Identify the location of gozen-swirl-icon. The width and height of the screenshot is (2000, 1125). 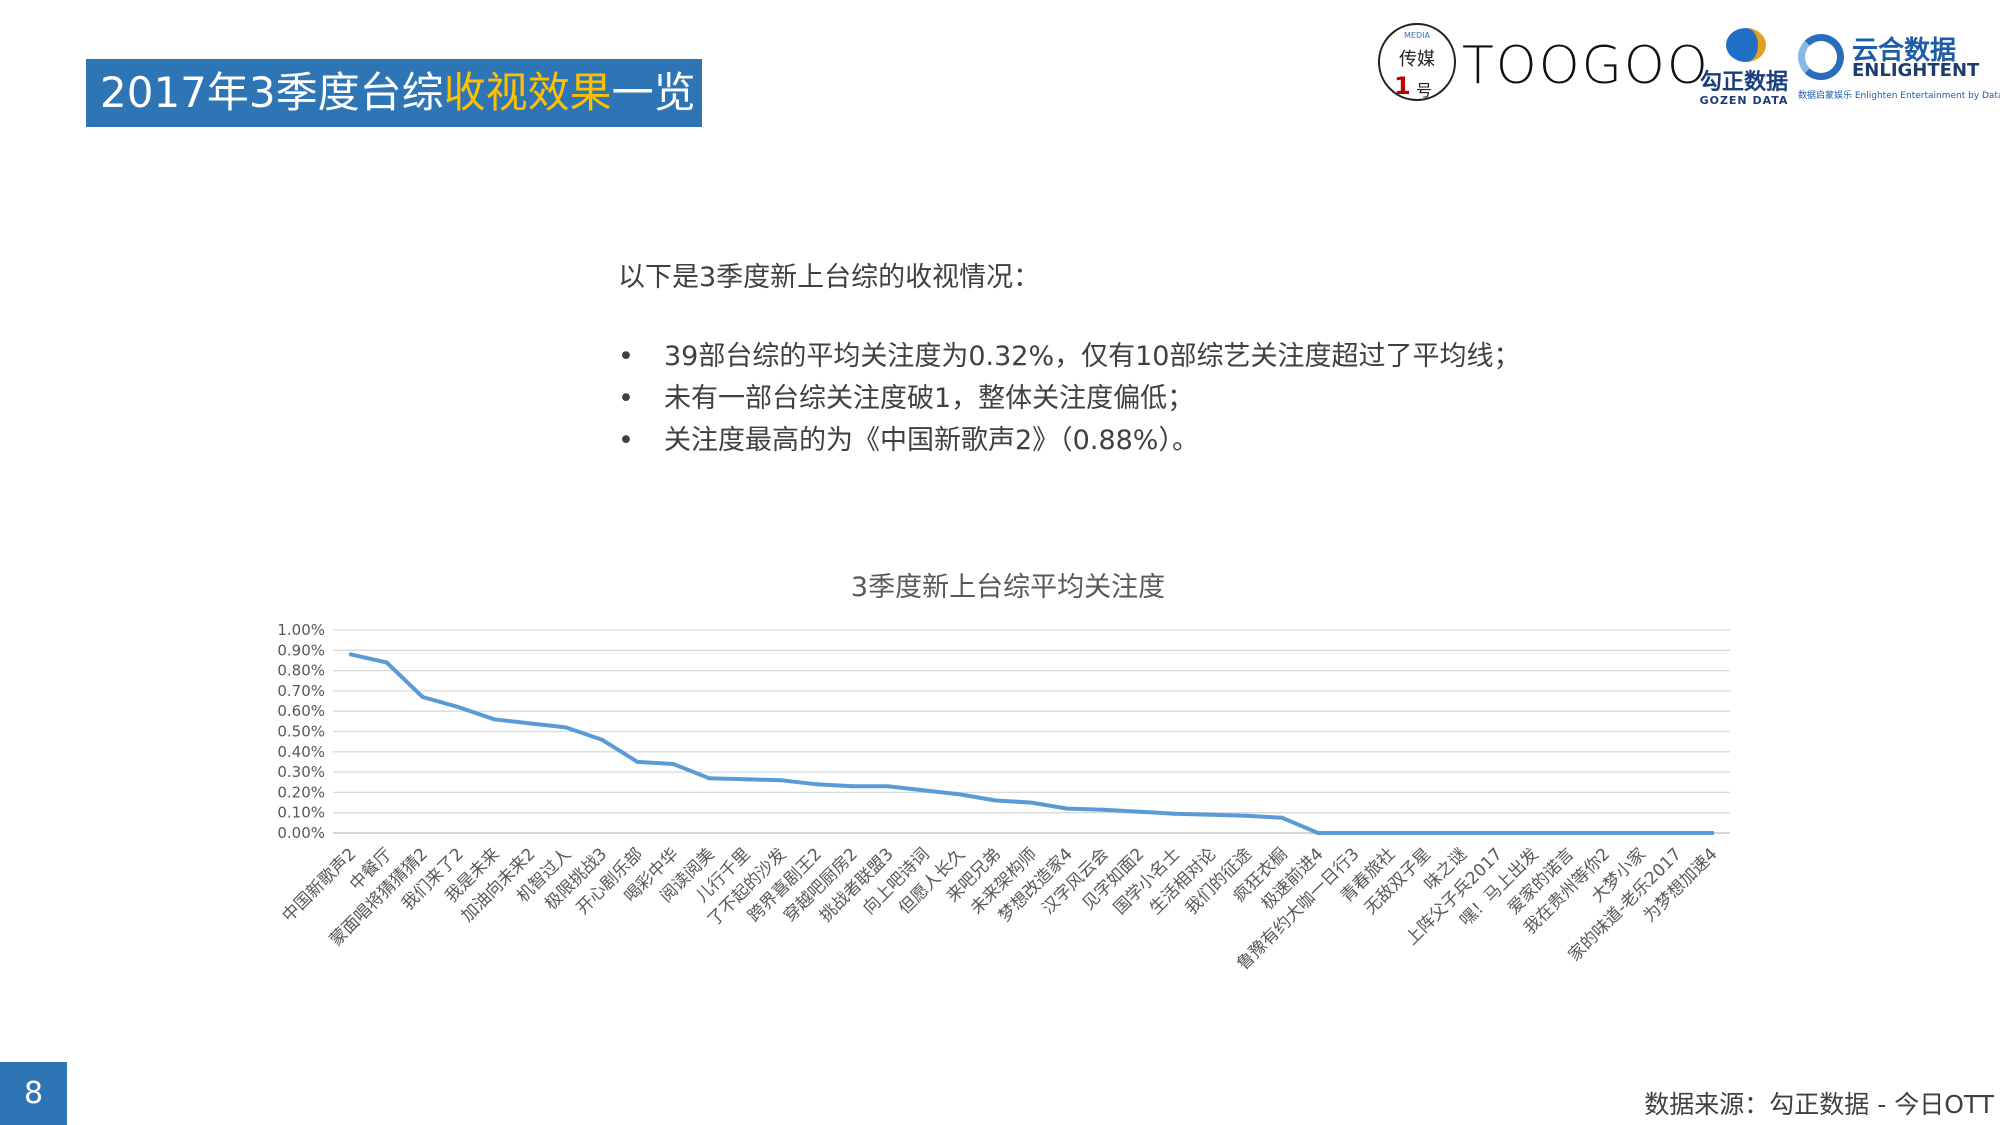
(1746, 45).